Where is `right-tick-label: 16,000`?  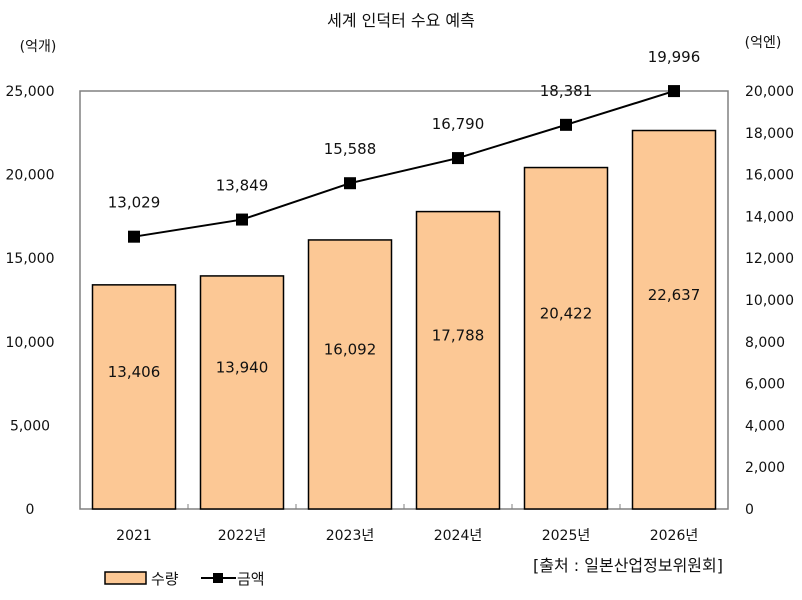
right-tick-label: 16,000 is located at coordinates (769, 176).